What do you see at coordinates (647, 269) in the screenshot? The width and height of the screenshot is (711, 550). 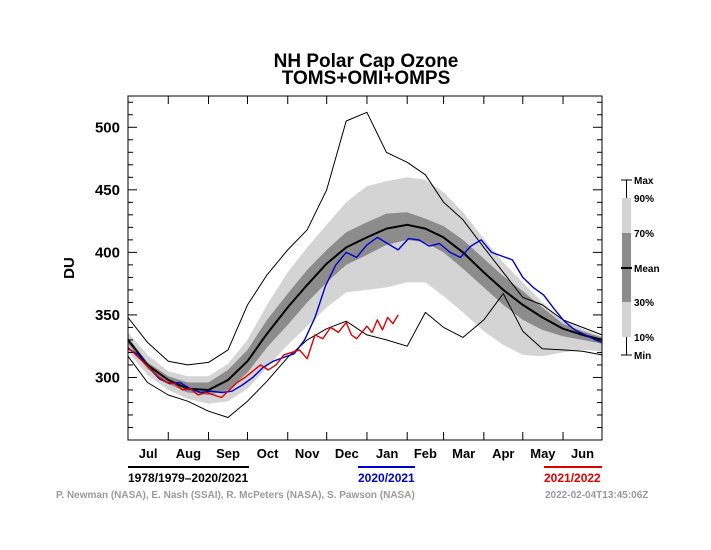 I see `key-label: Mean` at bounding box center [647, 269].